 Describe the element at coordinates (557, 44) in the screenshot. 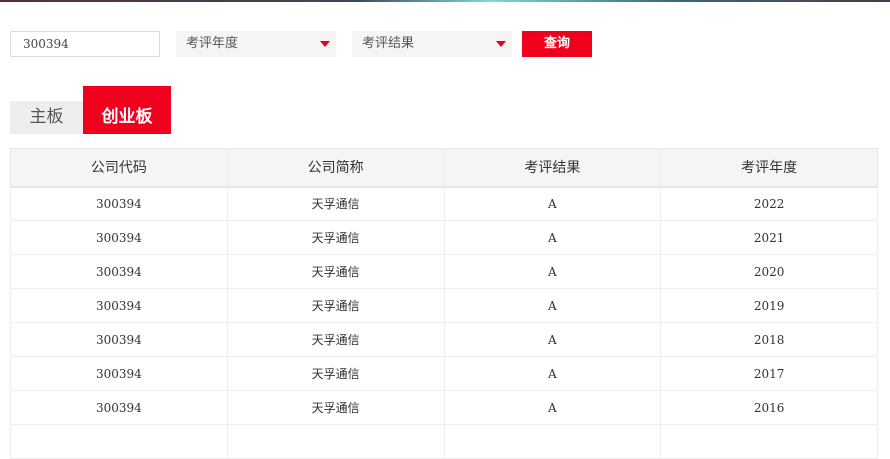

I see `query-button: 查询` at that location.